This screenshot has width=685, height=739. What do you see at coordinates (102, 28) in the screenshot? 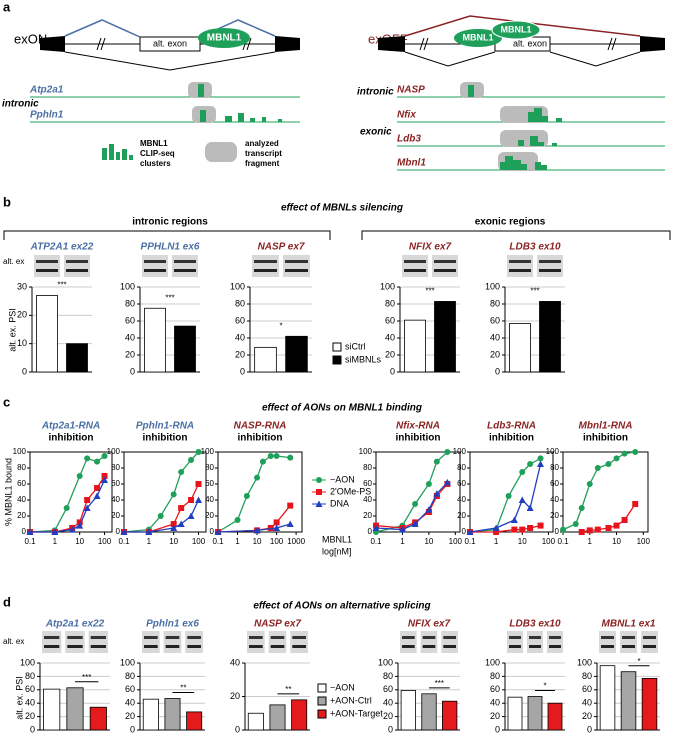
I see `splice-arc` at bounding box center [102, 28].